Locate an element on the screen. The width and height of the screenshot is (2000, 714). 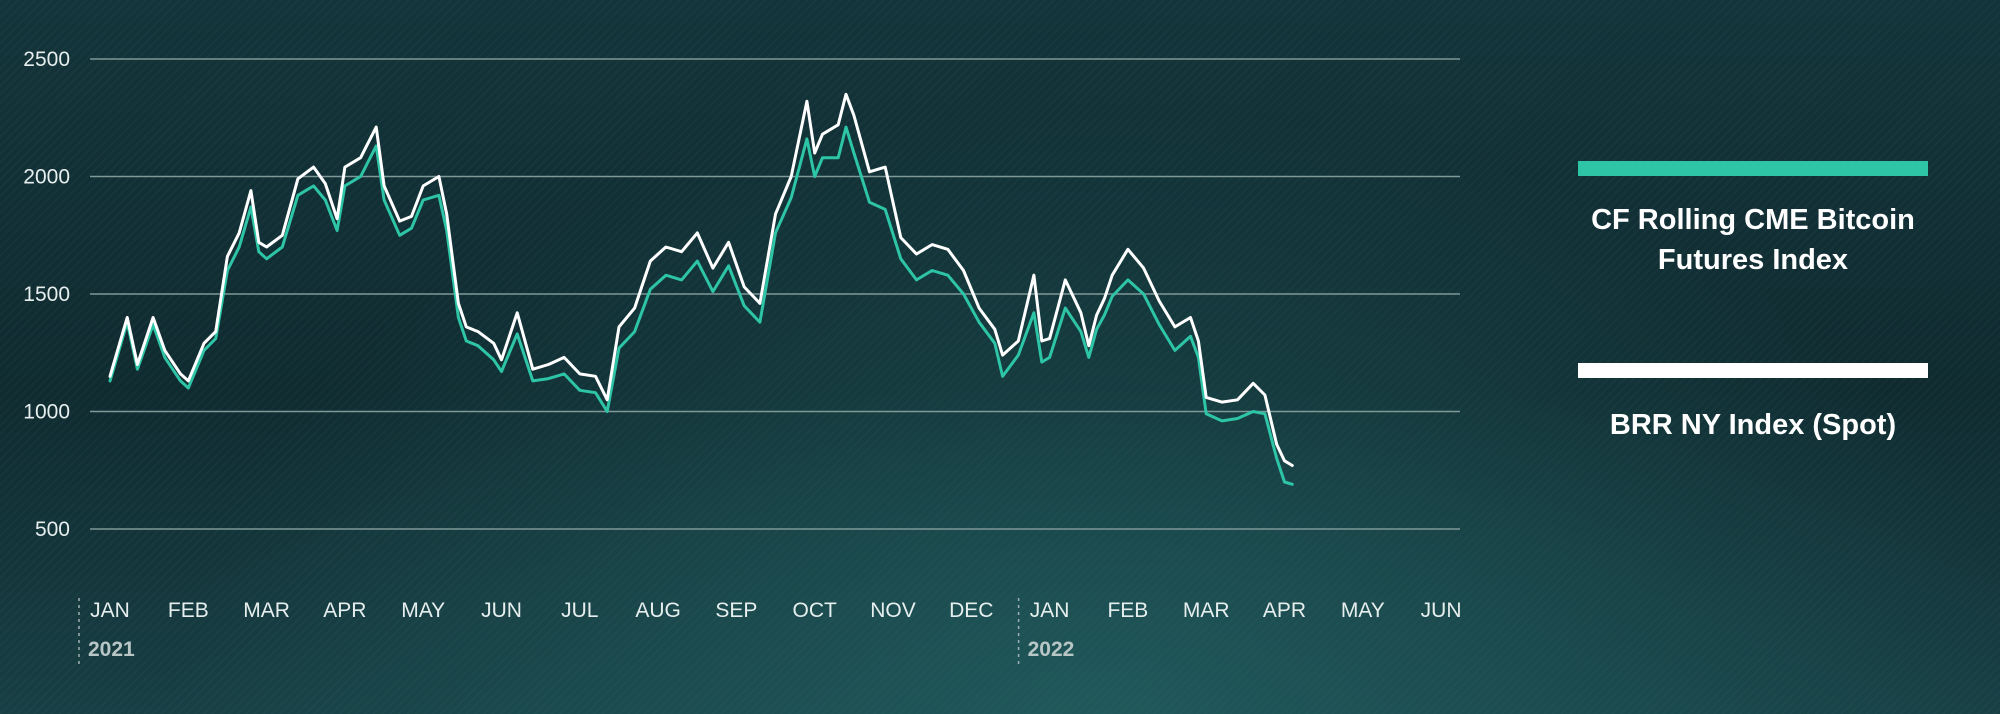
x-tick-label: OCT is located at coordinates (815, 610).